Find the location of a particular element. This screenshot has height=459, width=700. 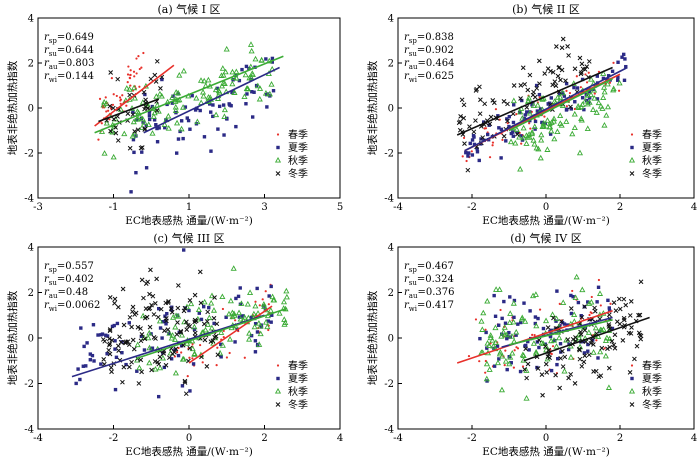

panel-title: (b) 气候 II 区 is located at coordinates (546, 9).